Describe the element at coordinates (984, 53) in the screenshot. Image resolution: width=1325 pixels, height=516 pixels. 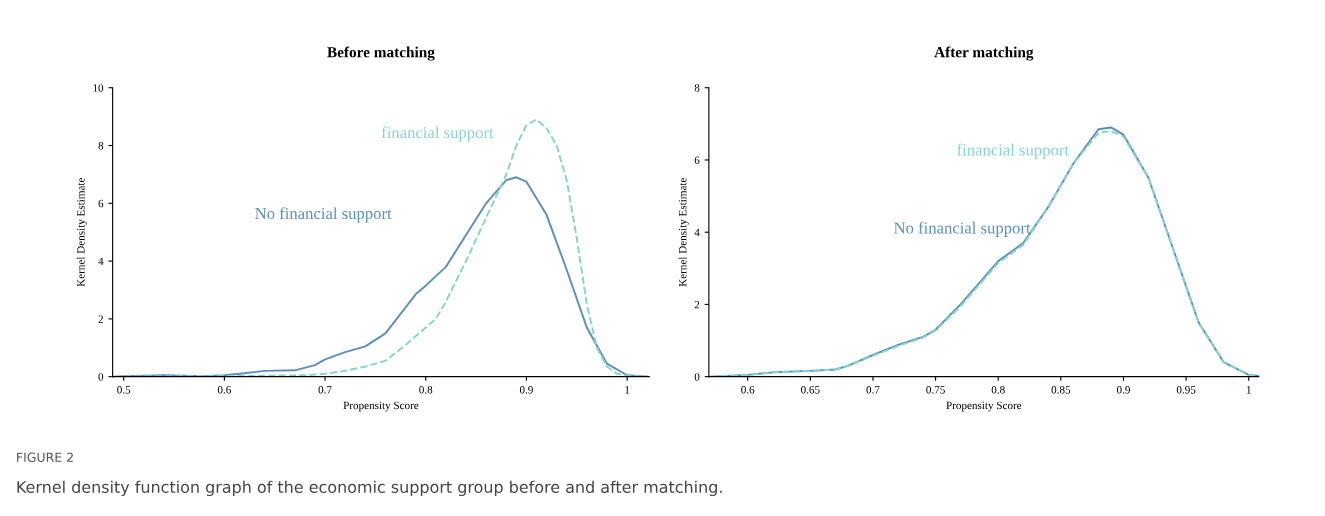
I see `chart-title: After matching` at that location.